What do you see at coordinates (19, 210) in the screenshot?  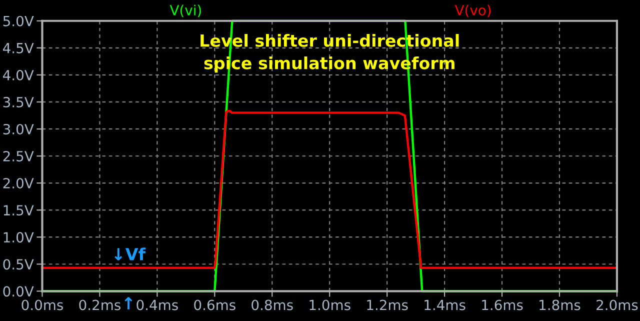 I see `y-tick-label: 1.5V` at bounding box center [19, 210].